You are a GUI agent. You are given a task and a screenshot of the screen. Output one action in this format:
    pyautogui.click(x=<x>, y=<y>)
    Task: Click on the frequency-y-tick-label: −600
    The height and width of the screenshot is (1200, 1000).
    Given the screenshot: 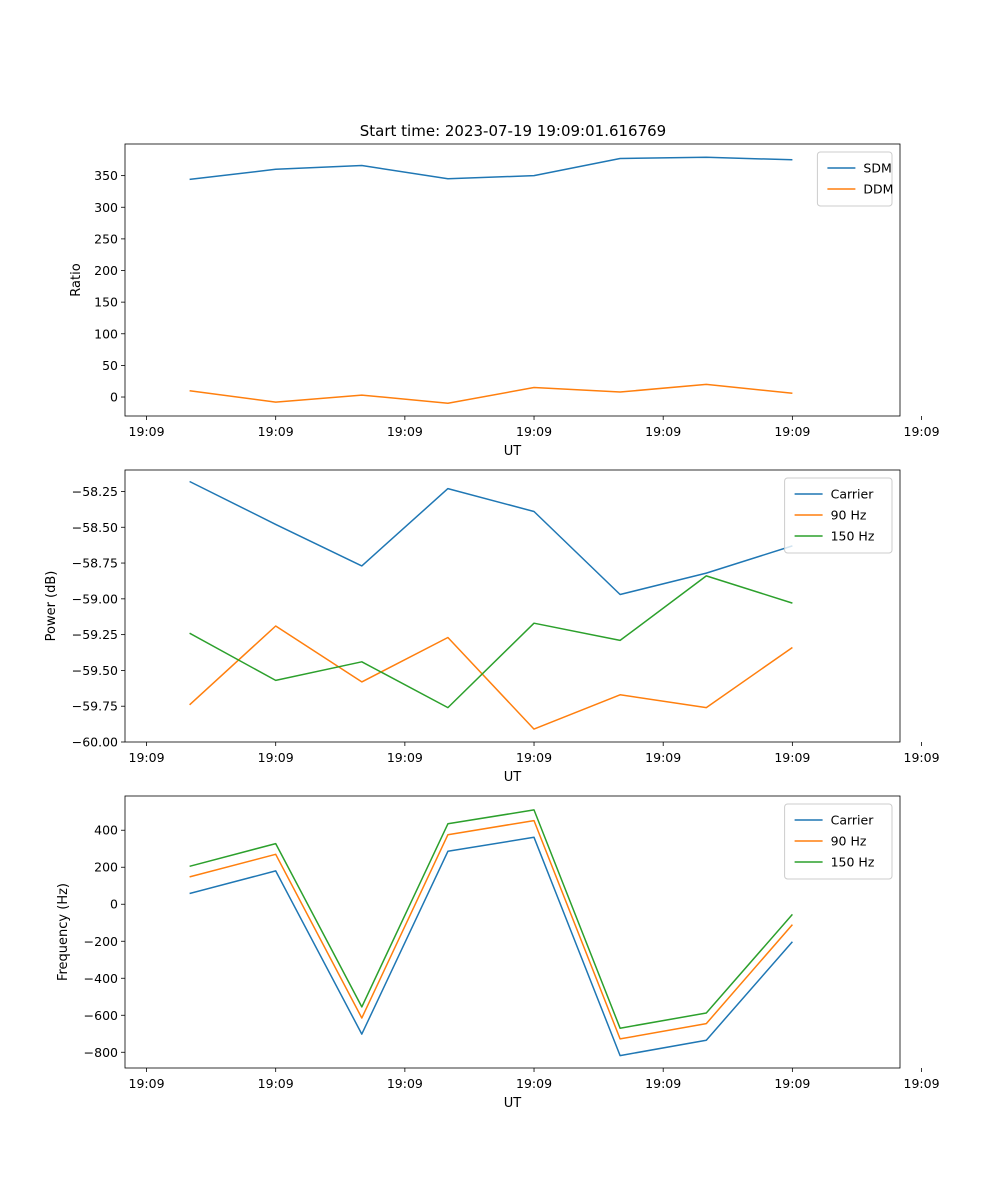 What is the action you would take?
    pyautogui.click(x=101, y=1015)
    